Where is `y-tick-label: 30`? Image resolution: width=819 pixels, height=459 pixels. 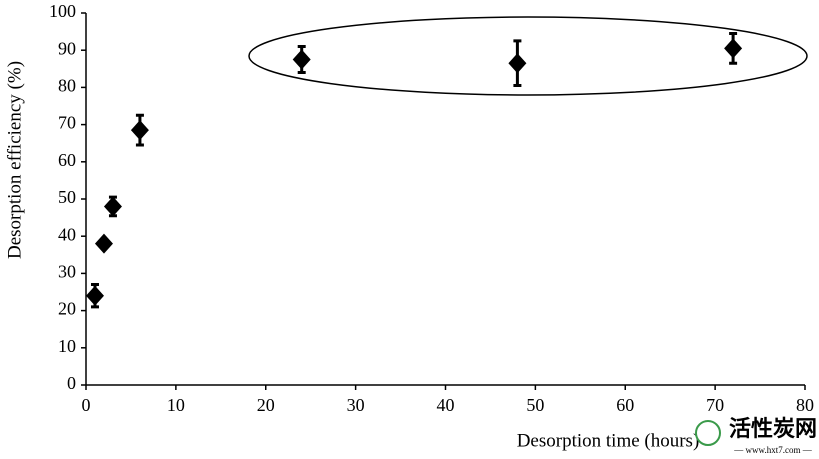
y-tick-label: 30 is located at coordinates (67, 272).